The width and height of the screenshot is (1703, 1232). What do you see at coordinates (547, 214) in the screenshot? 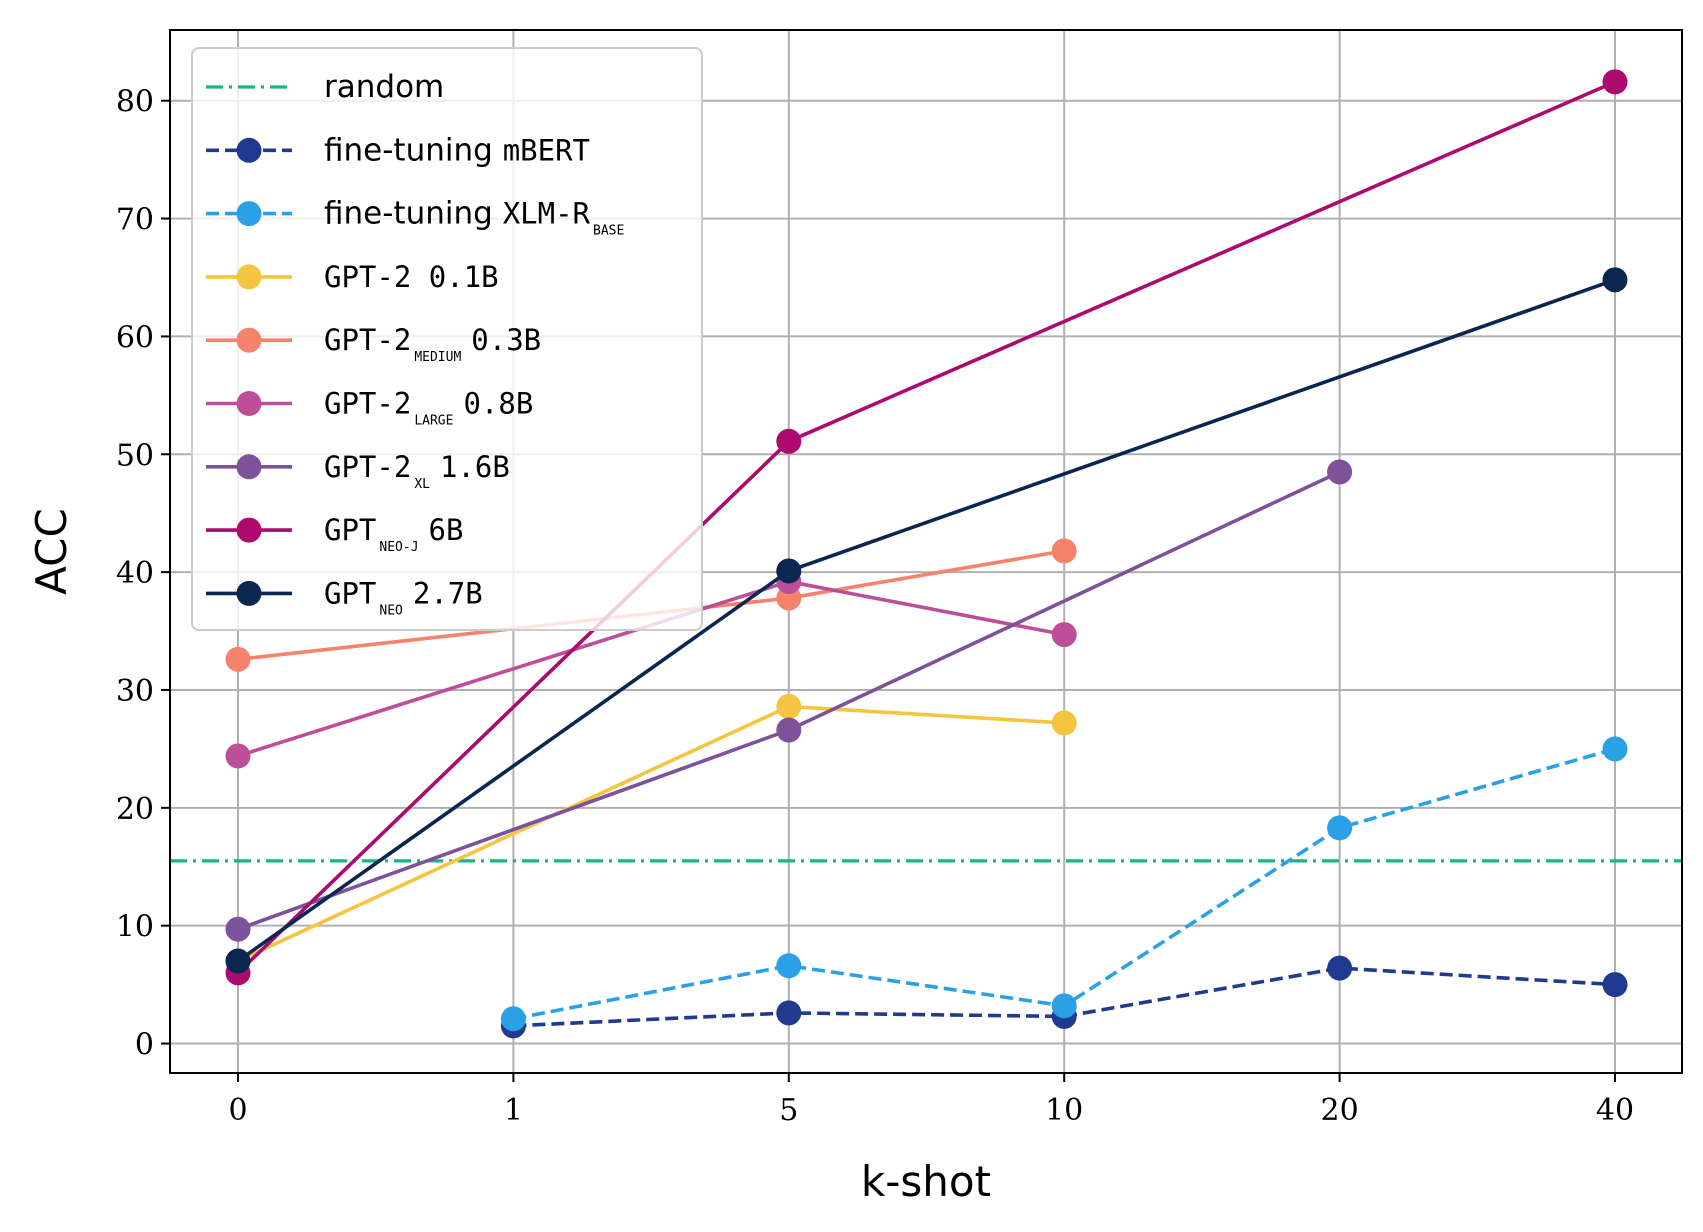
I see `legend-label-model: XLM-R` at bounding box center [547, 214].